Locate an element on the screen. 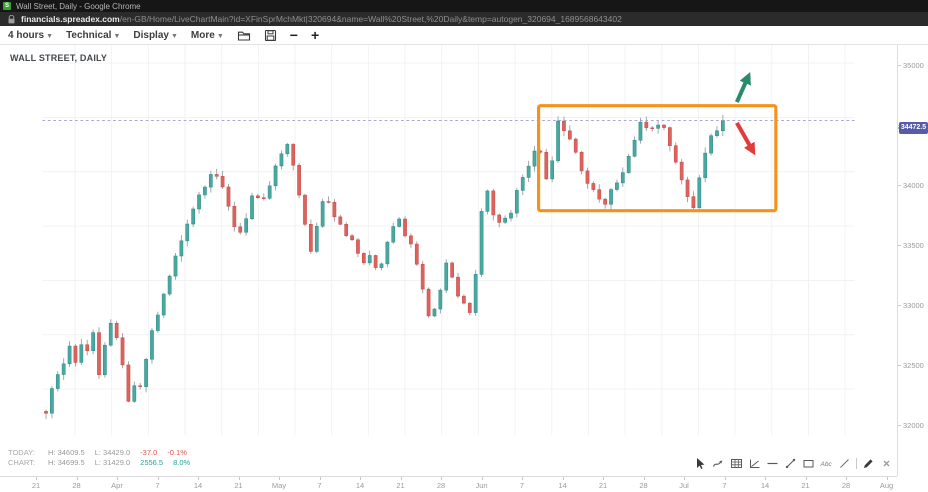  menu-technical: Technical ▼ is located at coordinates (93, 35).